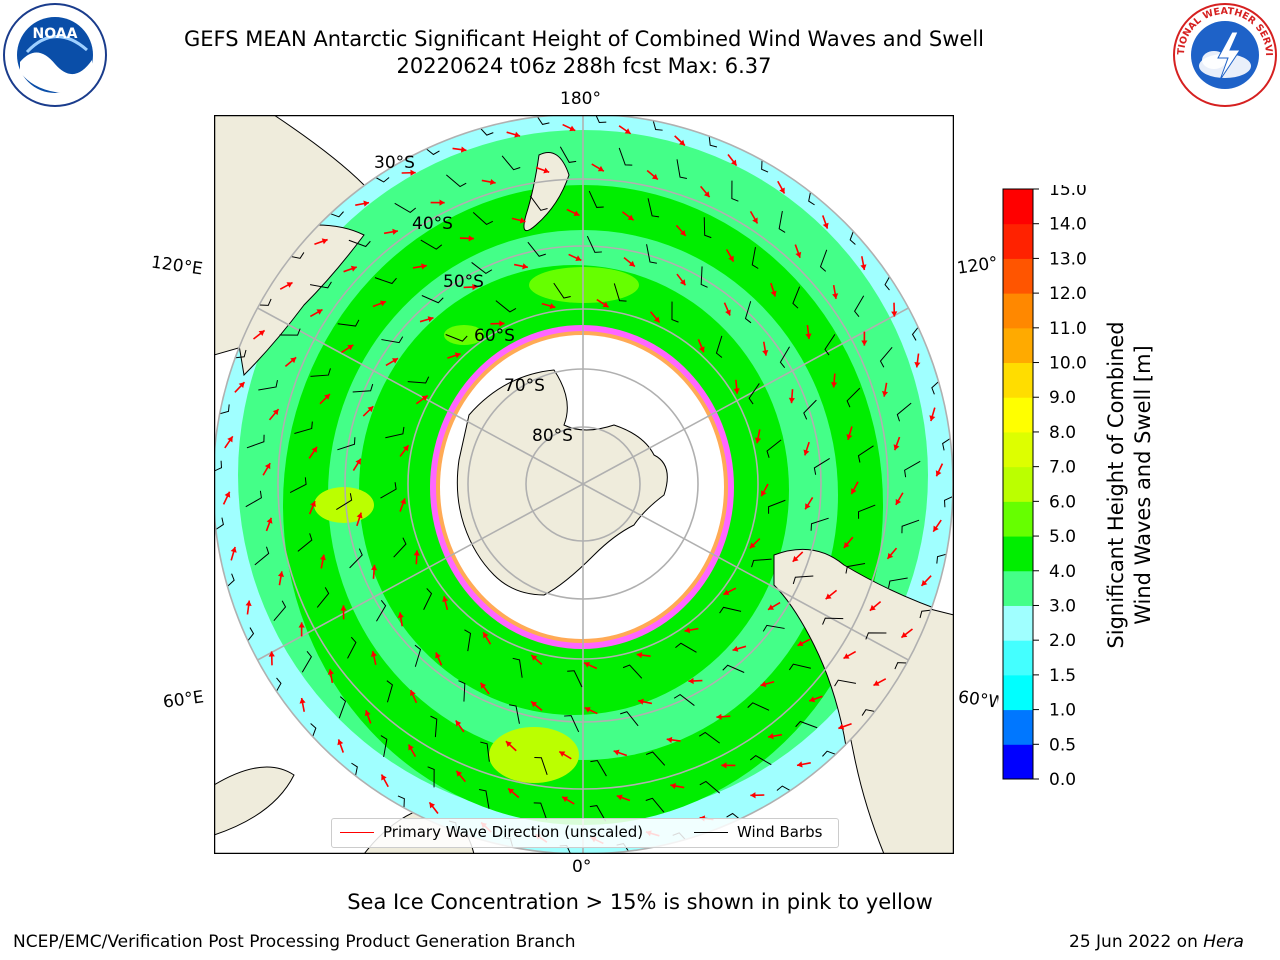 This screenshot has height=960, width=1280. I want to click on colorbar-tick-label: 12.0, so click(1068, 294).